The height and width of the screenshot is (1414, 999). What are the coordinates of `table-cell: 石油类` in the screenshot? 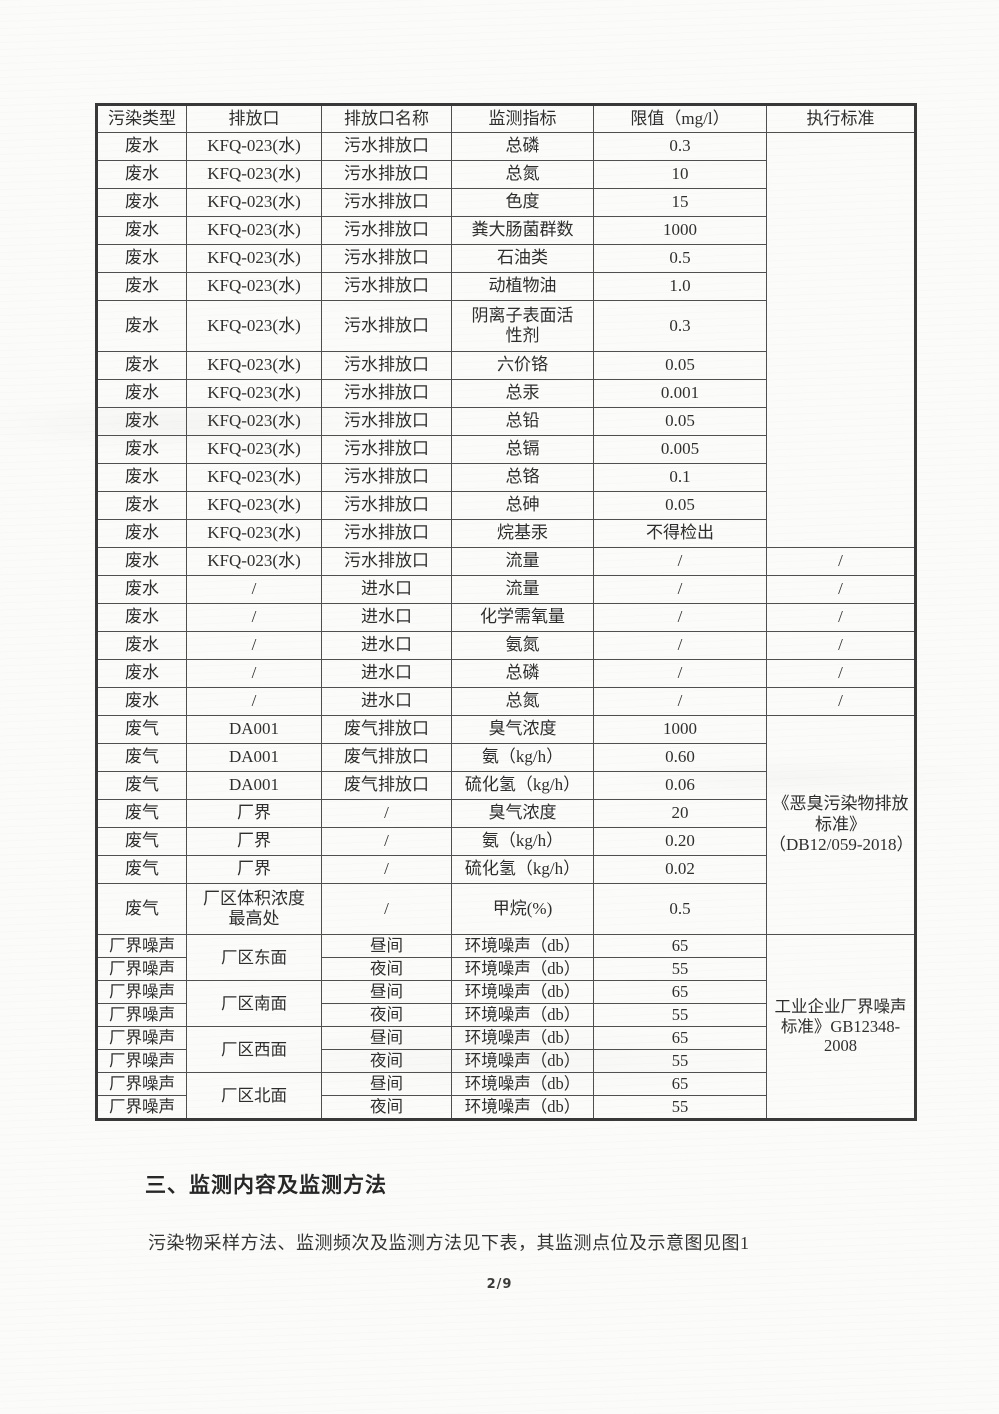 It's located at (522, 258).